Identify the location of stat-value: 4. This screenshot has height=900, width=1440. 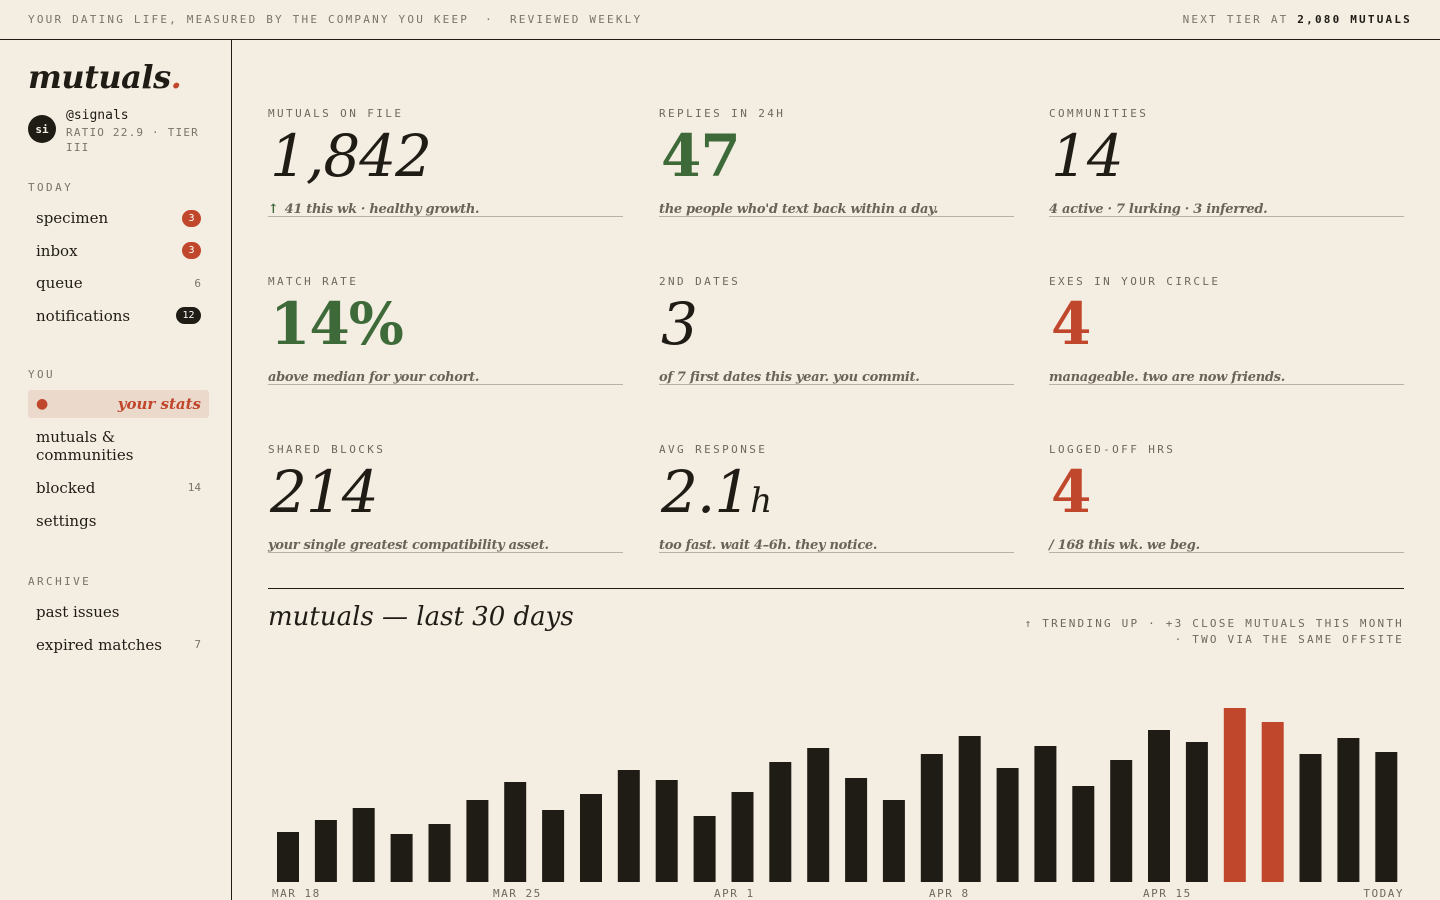
(1071, 492).